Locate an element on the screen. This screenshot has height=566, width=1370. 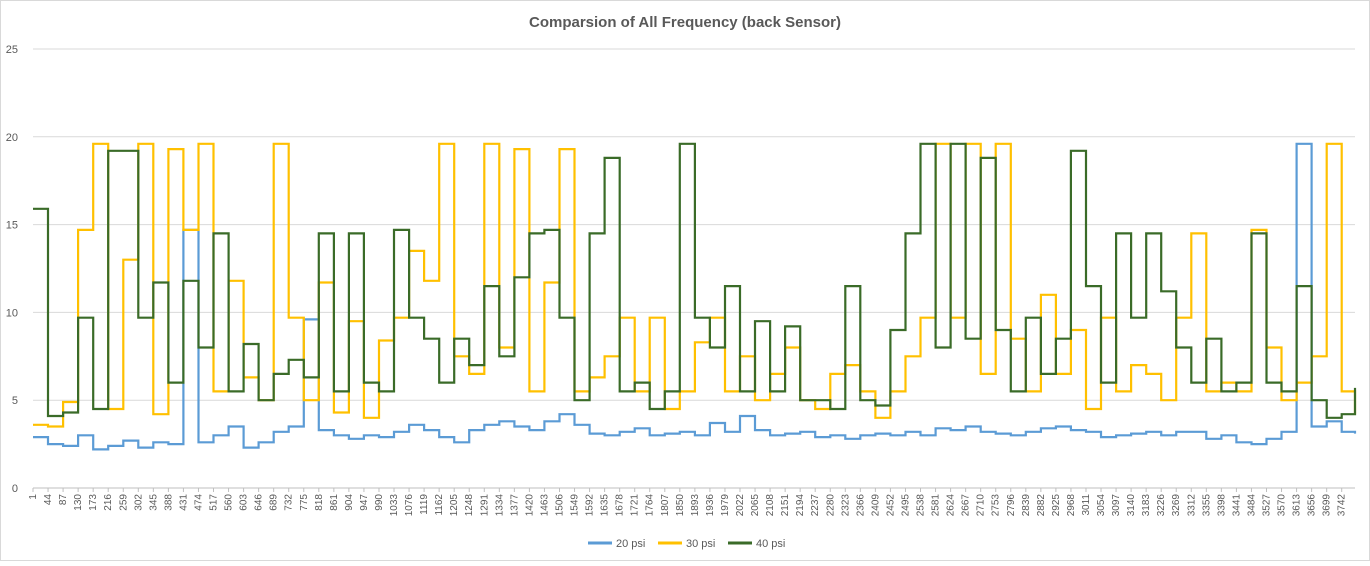
x-tick-label: 775 is located at coordinates (304, 502).